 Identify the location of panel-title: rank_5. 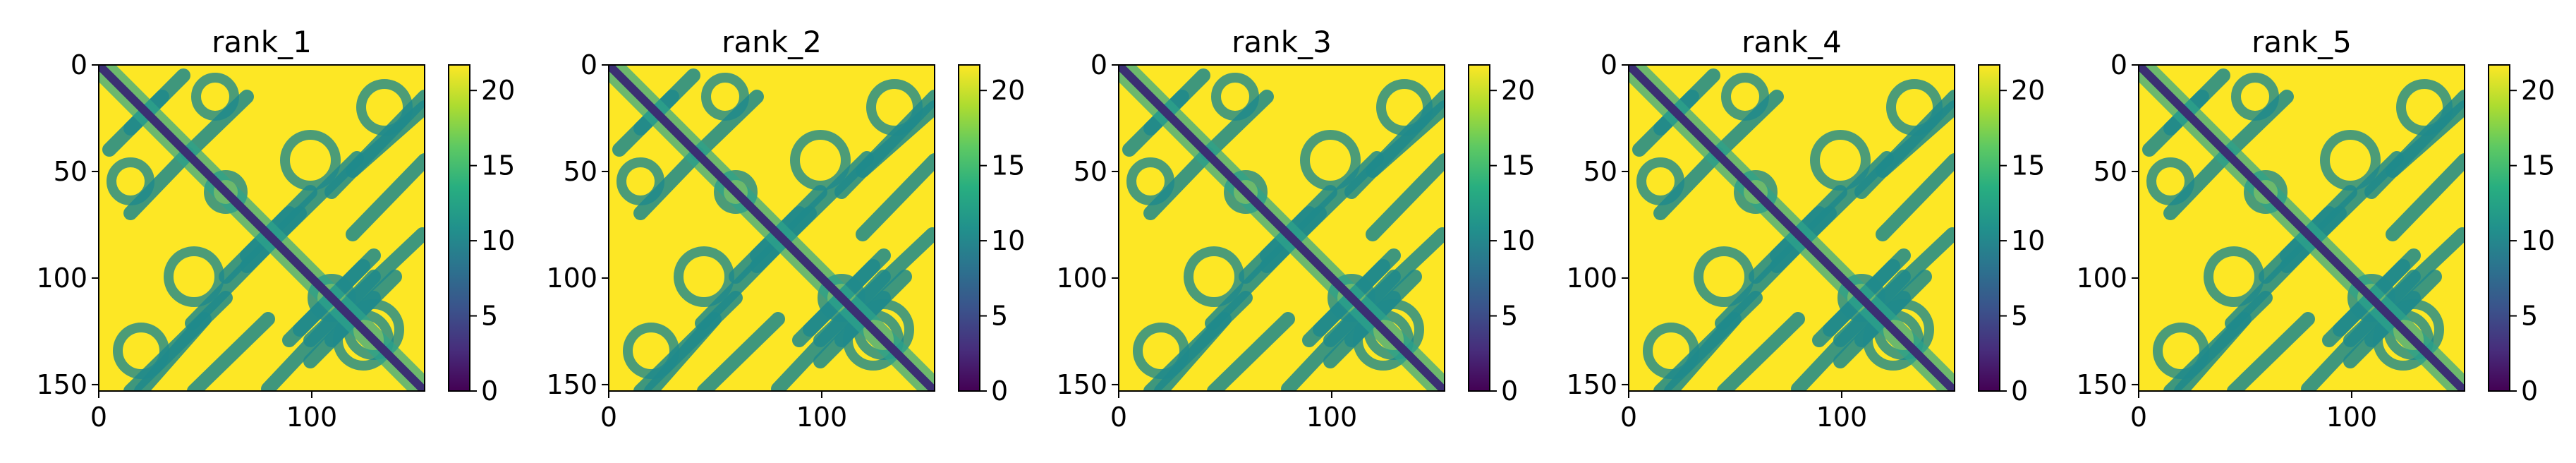
(2302, 42).